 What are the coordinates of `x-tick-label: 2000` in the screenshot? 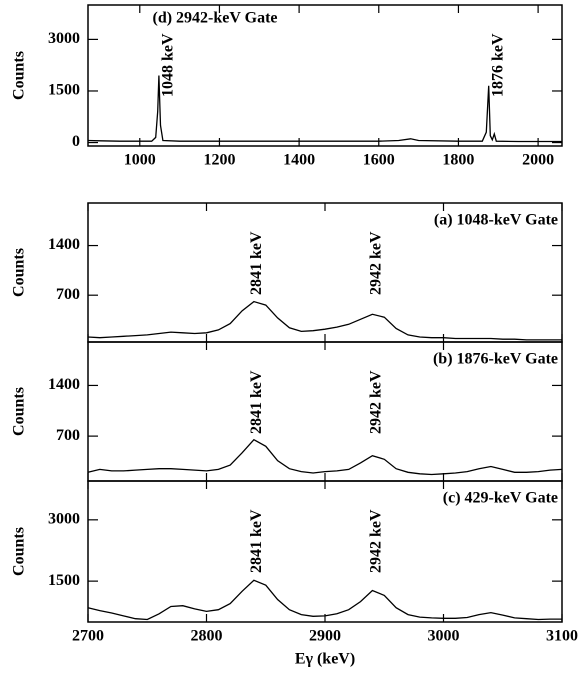 It's located at (538, 160).